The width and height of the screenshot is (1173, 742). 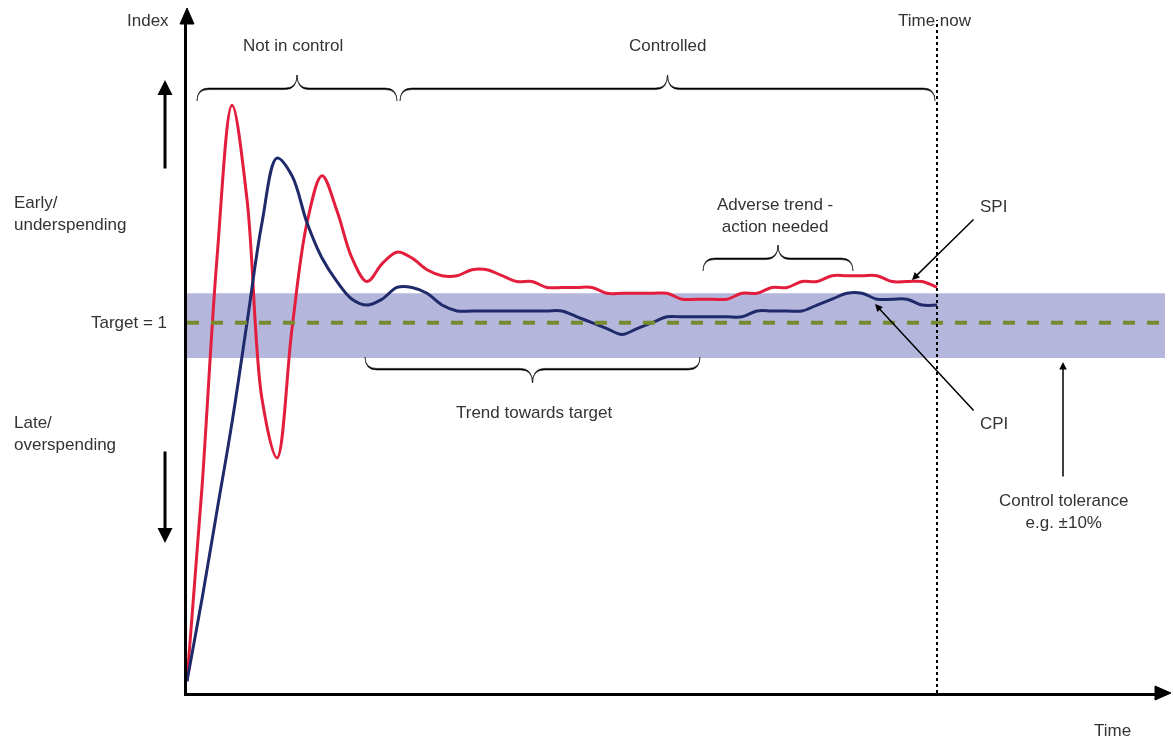 What do you see at coordinates (293, 45) in the screenshot?
I see `text: Not in control` at bounding box center [293, 45].